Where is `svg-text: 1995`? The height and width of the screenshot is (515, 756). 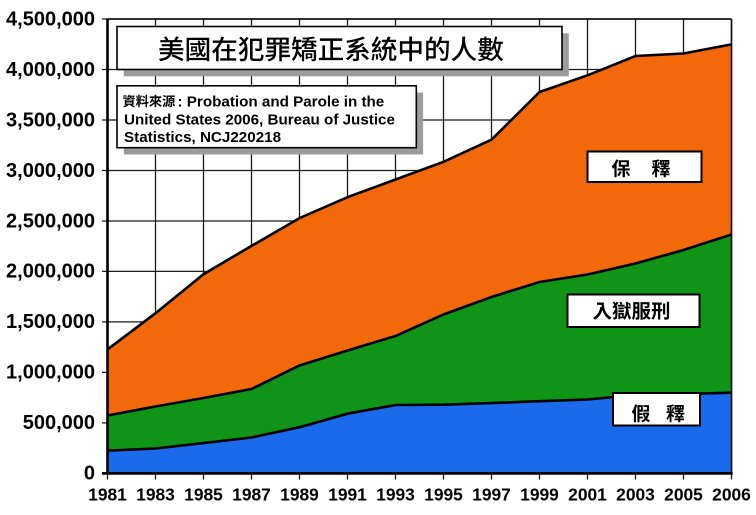
svg-text: 1995 is located at coordinates (443, 495).